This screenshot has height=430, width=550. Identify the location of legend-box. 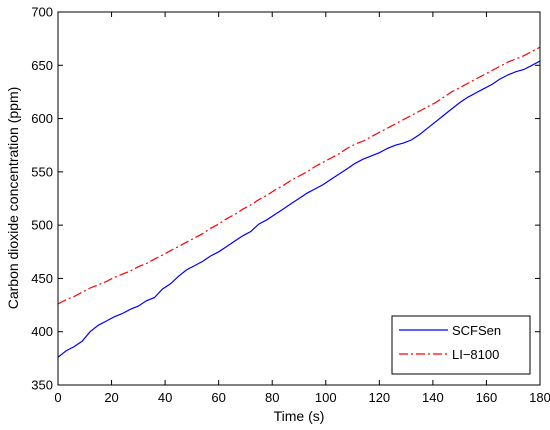
(461, 345).